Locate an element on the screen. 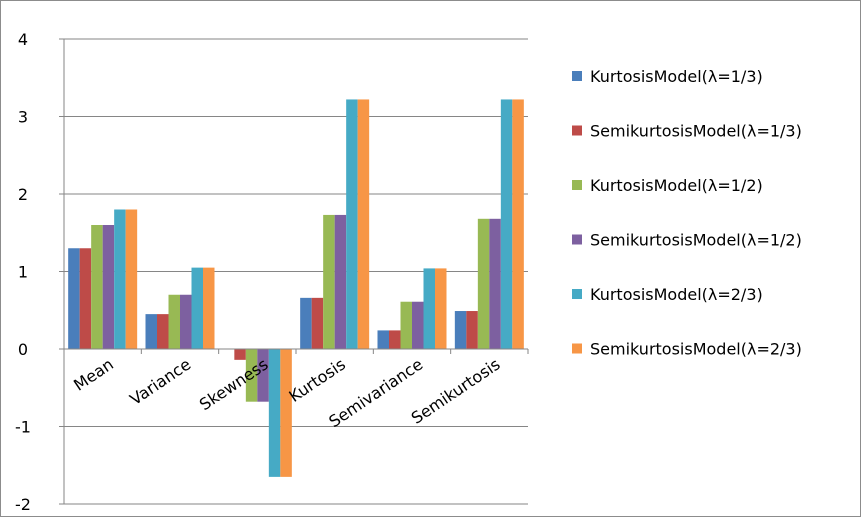 This screenshot has height=517, width=861. y-tick-label: -2 is located at coordinates (23, 504).